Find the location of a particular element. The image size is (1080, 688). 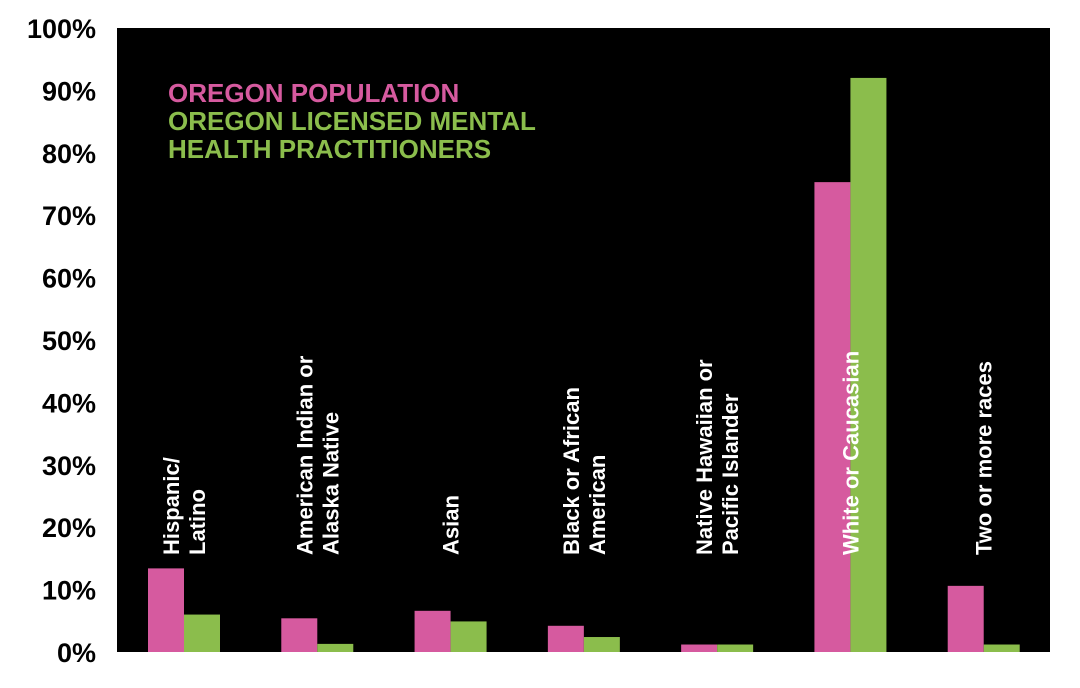

y-tick-label: 90% is located at coordinates (69, 91).